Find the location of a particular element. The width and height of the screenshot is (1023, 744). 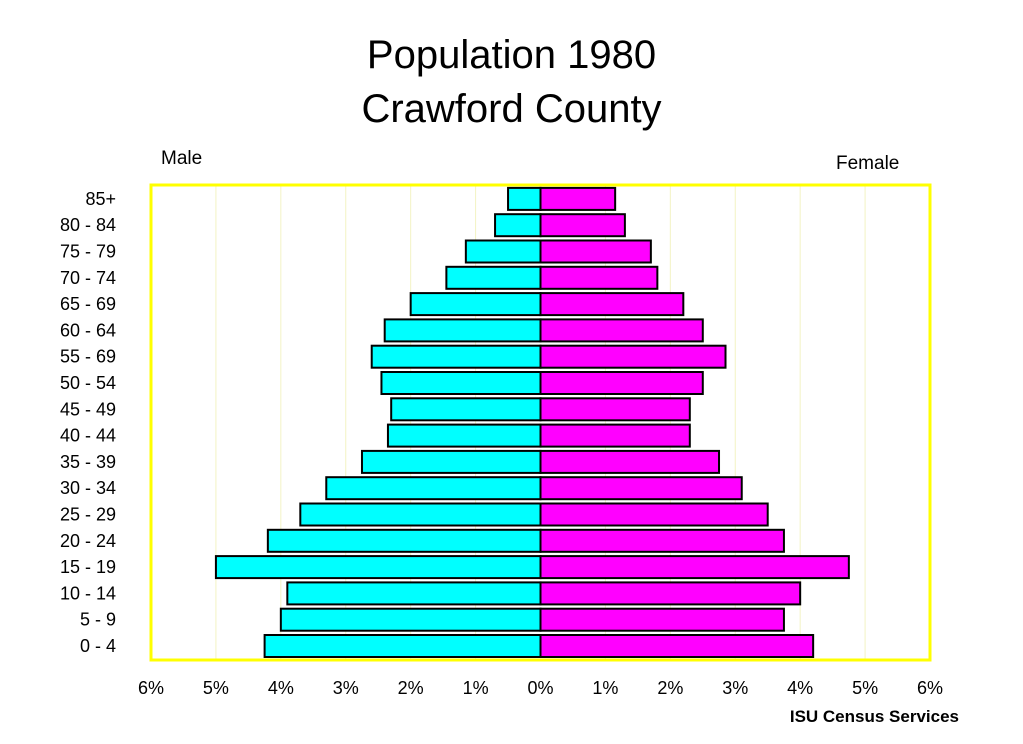

male-label: Male is located at coordinates (182, 158).